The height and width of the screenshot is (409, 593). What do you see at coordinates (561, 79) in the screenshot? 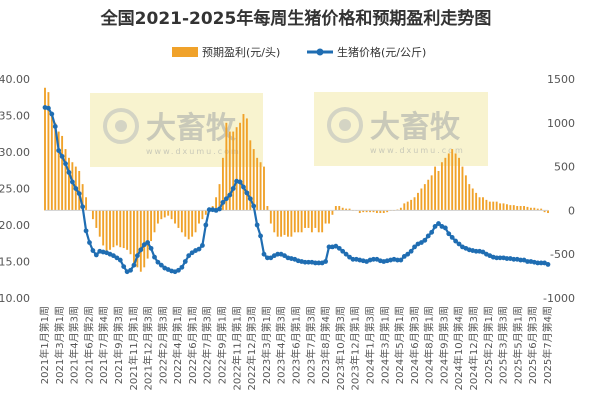
I see `y-right-tick-label: 1500` at bounding box center [561, 79].